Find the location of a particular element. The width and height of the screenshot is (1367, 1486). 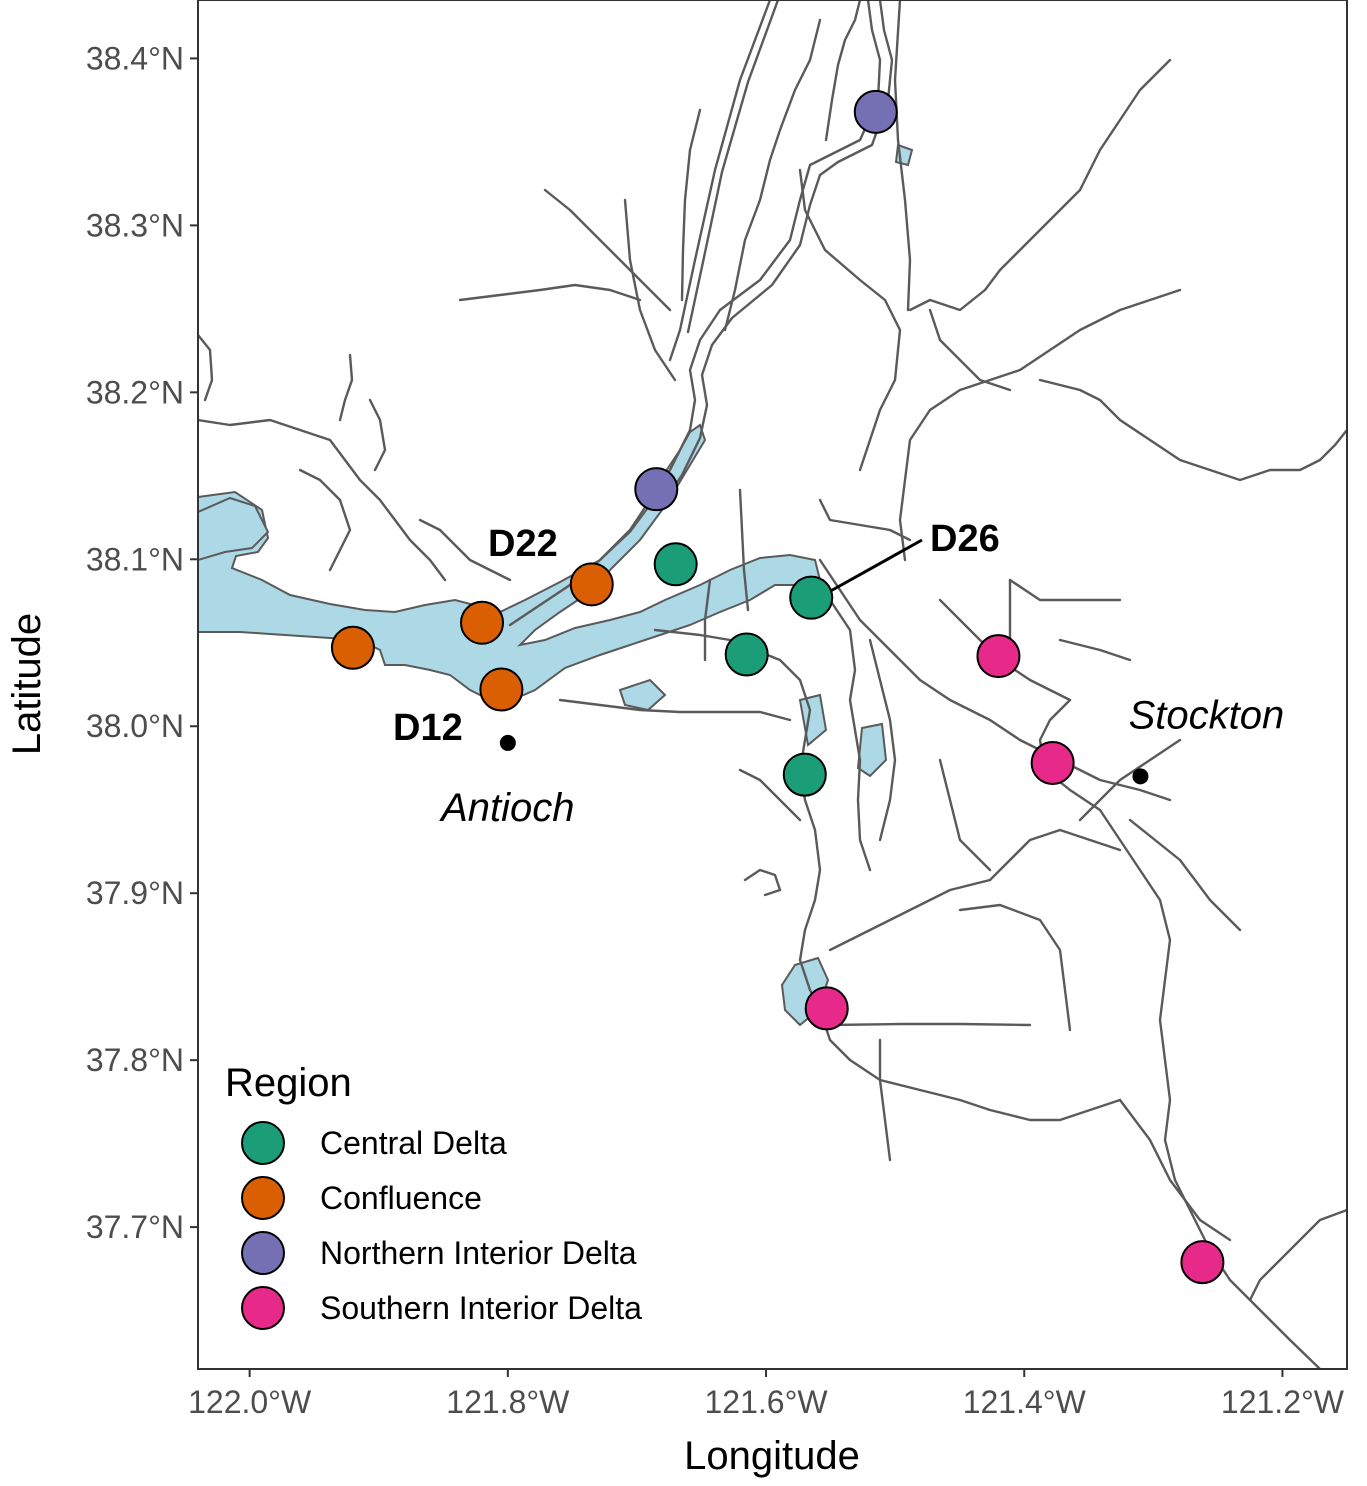

y-tick-label: 38.0°N is located at coordinates (135, 726).